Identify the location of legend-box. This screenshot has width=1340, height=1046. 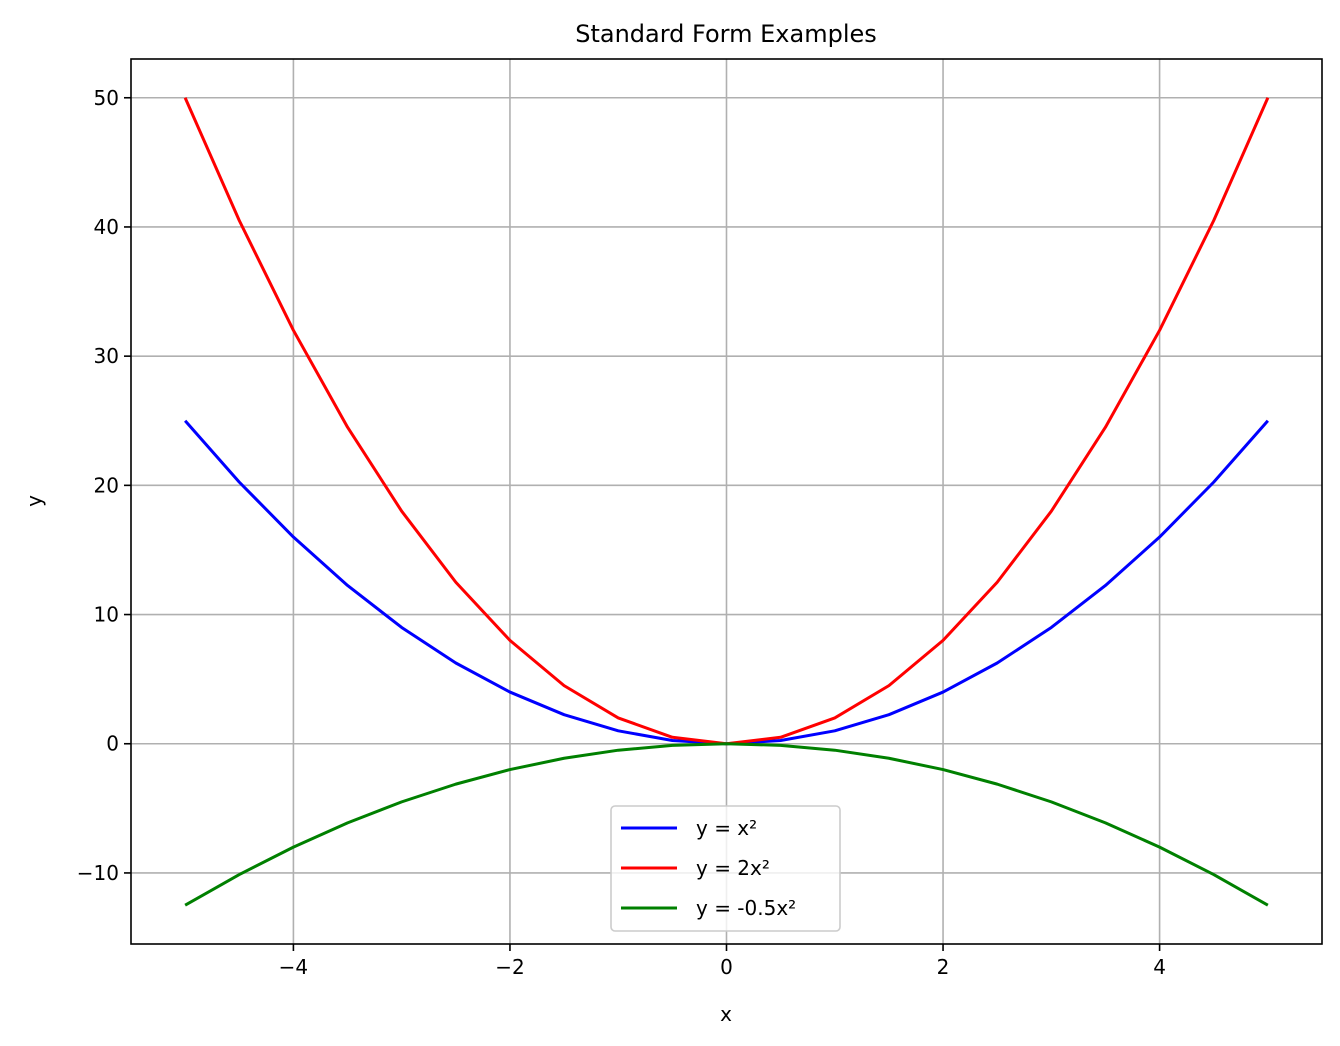
(725, 868).